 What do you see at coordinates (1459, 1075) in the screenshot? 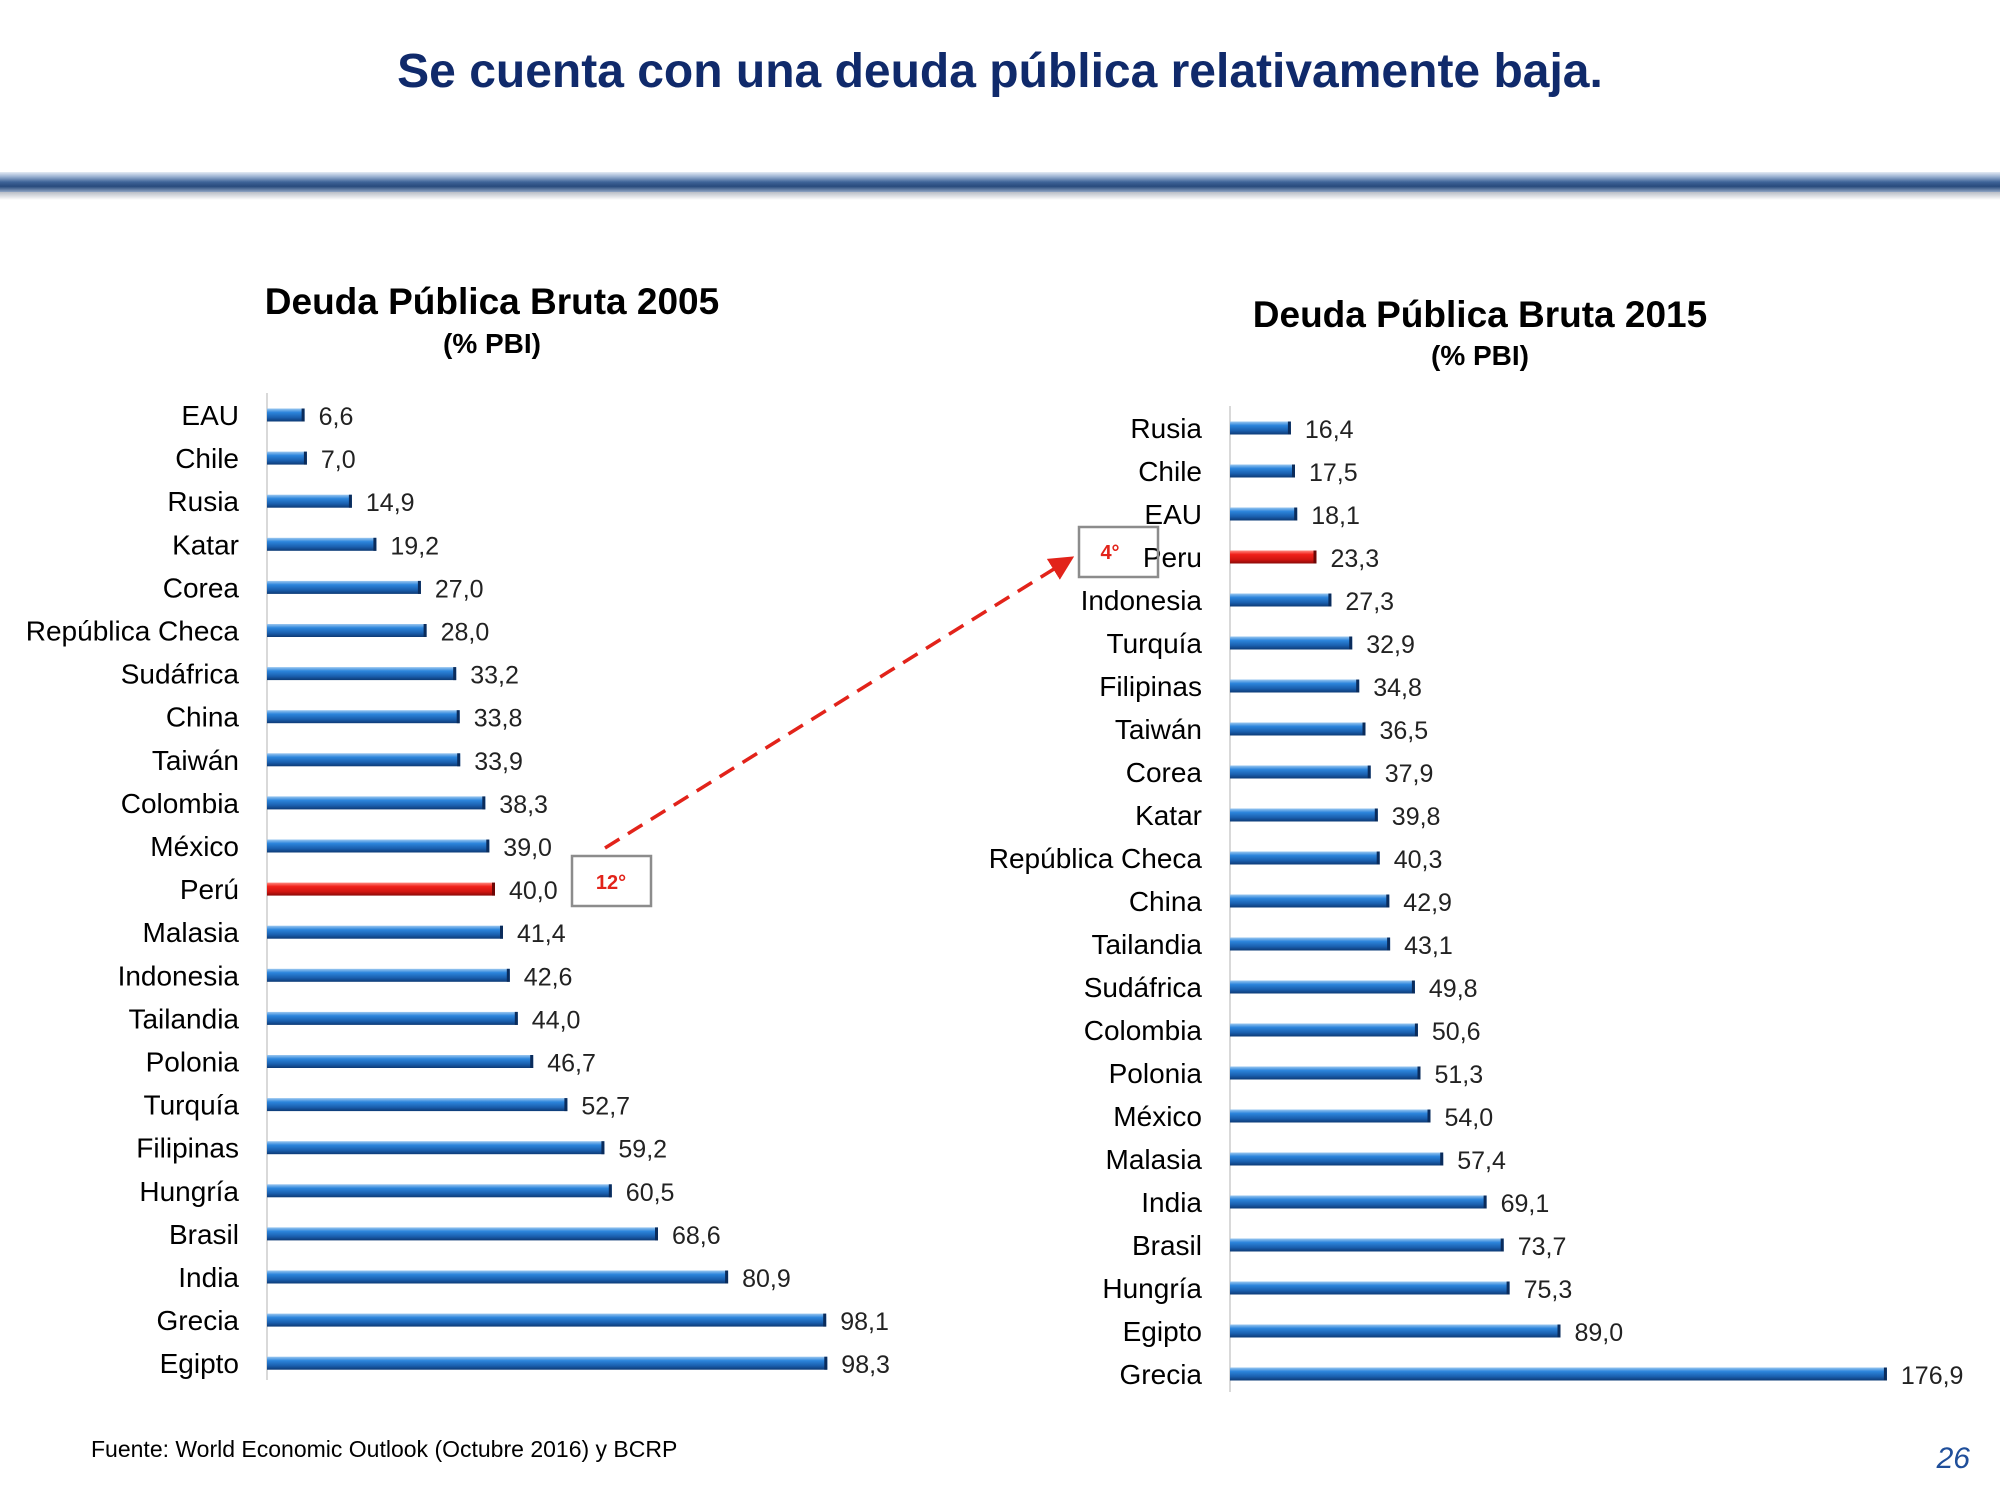
I see `value-label: 51,3` at bounding box center [1459, 1075].